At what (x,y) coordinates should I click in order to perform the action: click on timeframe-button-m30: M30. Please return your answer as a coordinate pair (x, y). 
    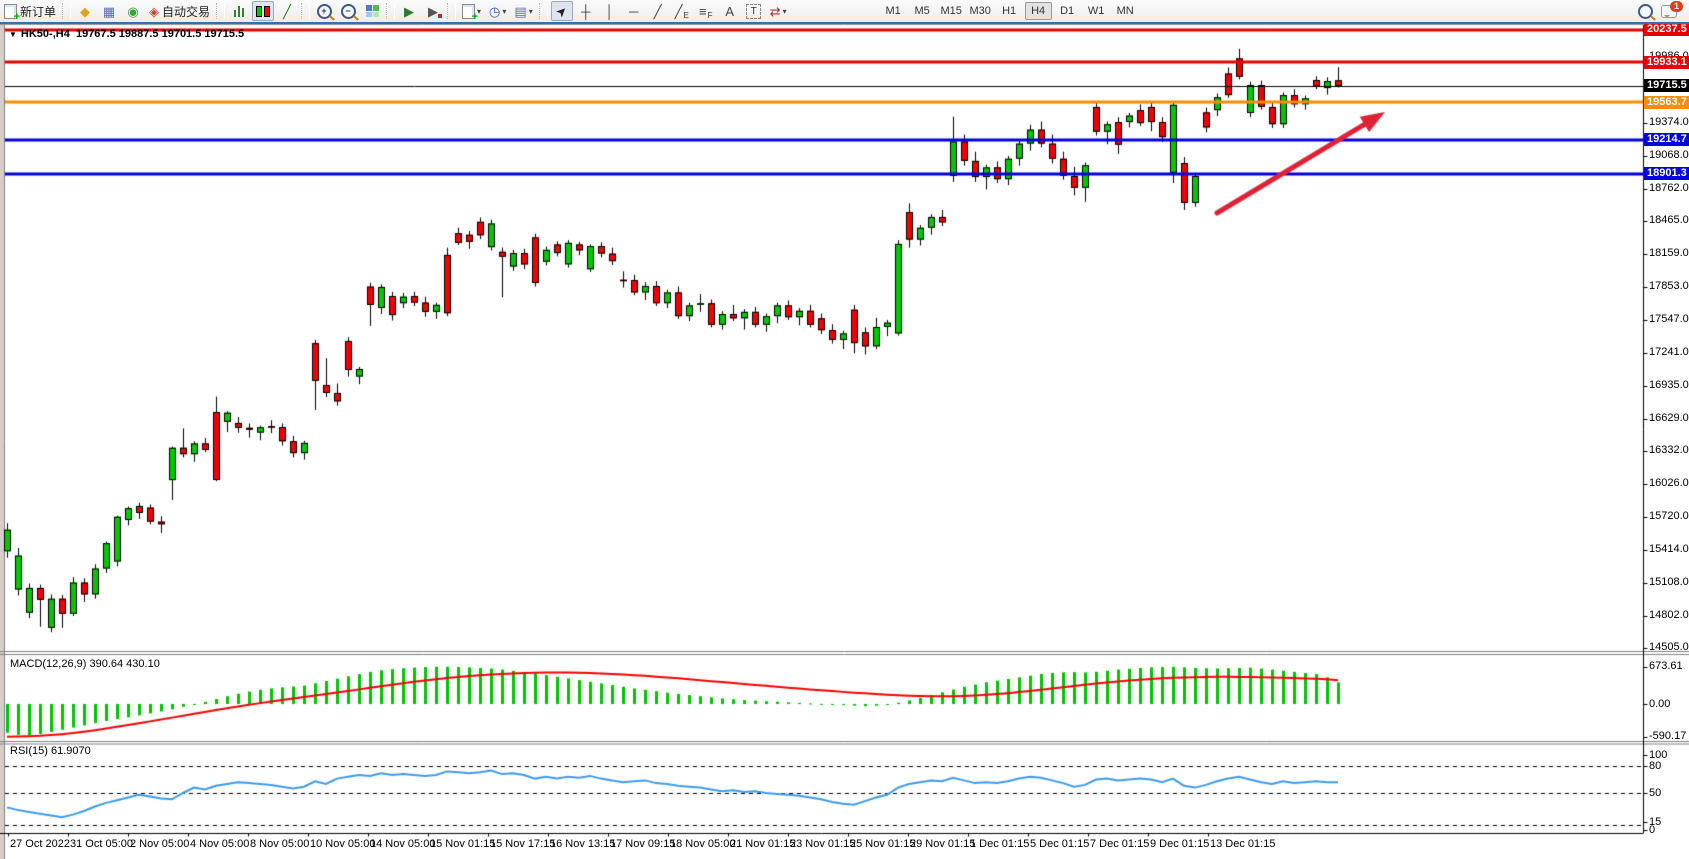
    Looking at the image, I should click on (980, 11).